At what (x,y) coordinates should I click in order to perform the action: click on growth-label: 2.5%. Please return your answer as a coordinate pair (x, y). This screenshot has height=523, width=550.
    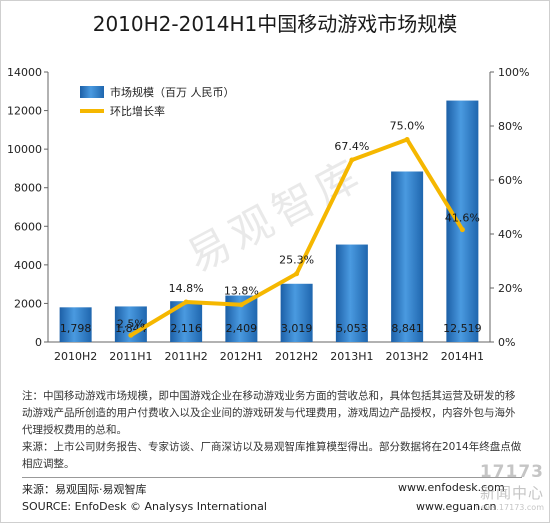
    Looking at the image, I should click on (131, 323).